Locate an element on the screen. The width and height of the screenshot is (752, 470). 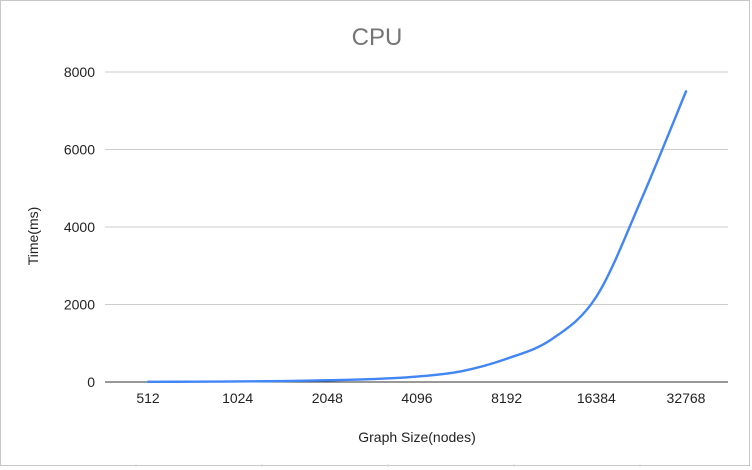
x-tick-label: 1024 is located at coordinates (237, 398).